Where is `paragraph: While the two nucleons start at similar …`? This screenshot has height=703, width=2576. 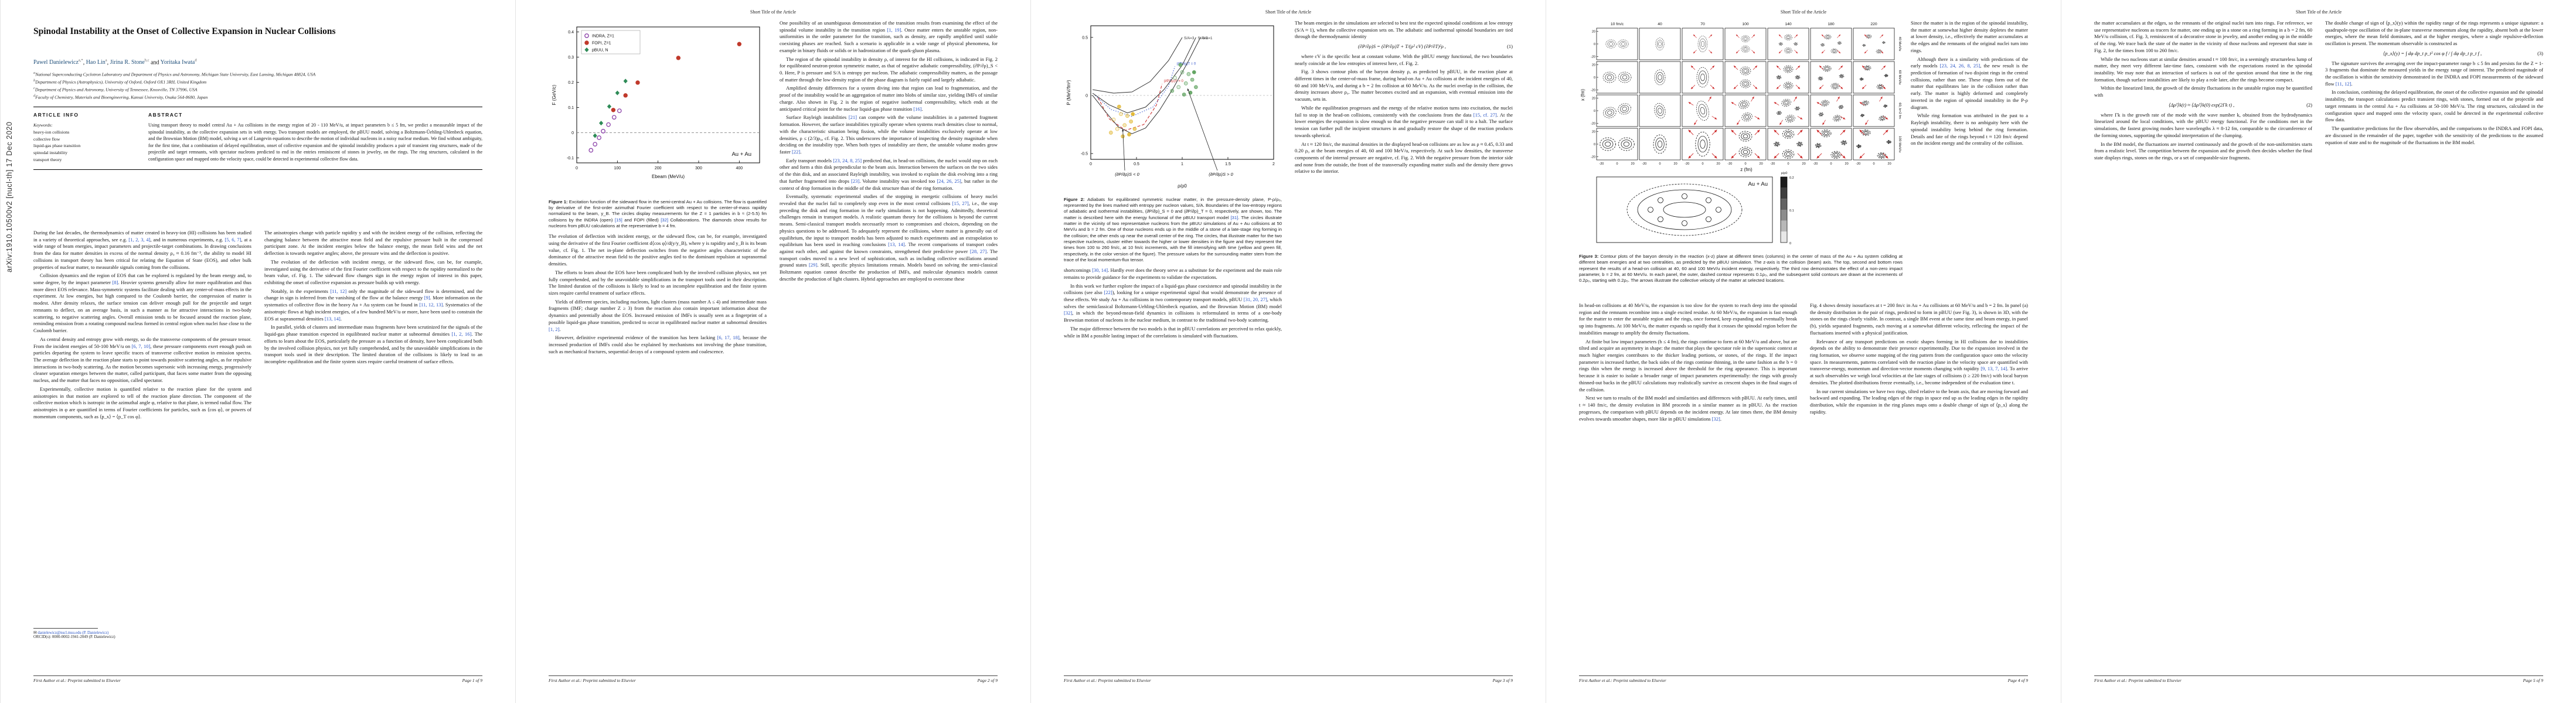 paragraph: While the two nucleons start at similar … is located at coordinates (2203, 69).